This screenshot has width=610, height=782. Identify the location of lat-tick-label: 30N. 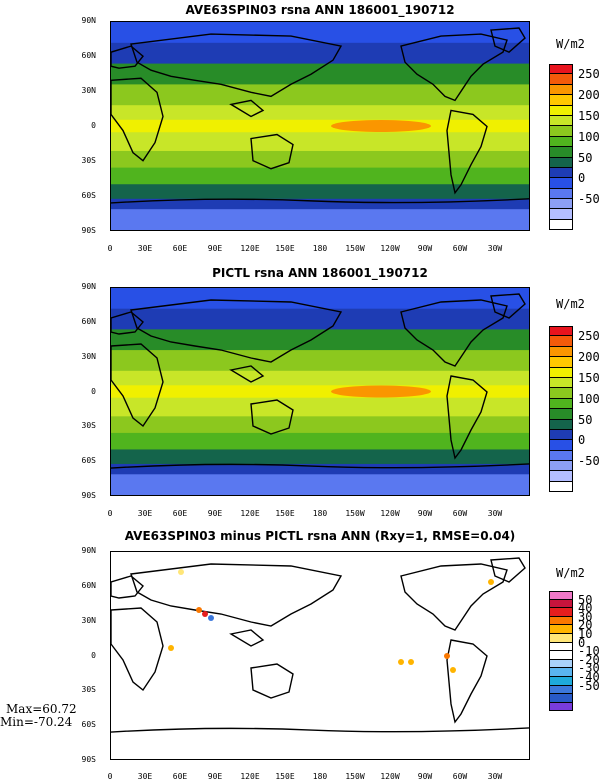
(88, 90).